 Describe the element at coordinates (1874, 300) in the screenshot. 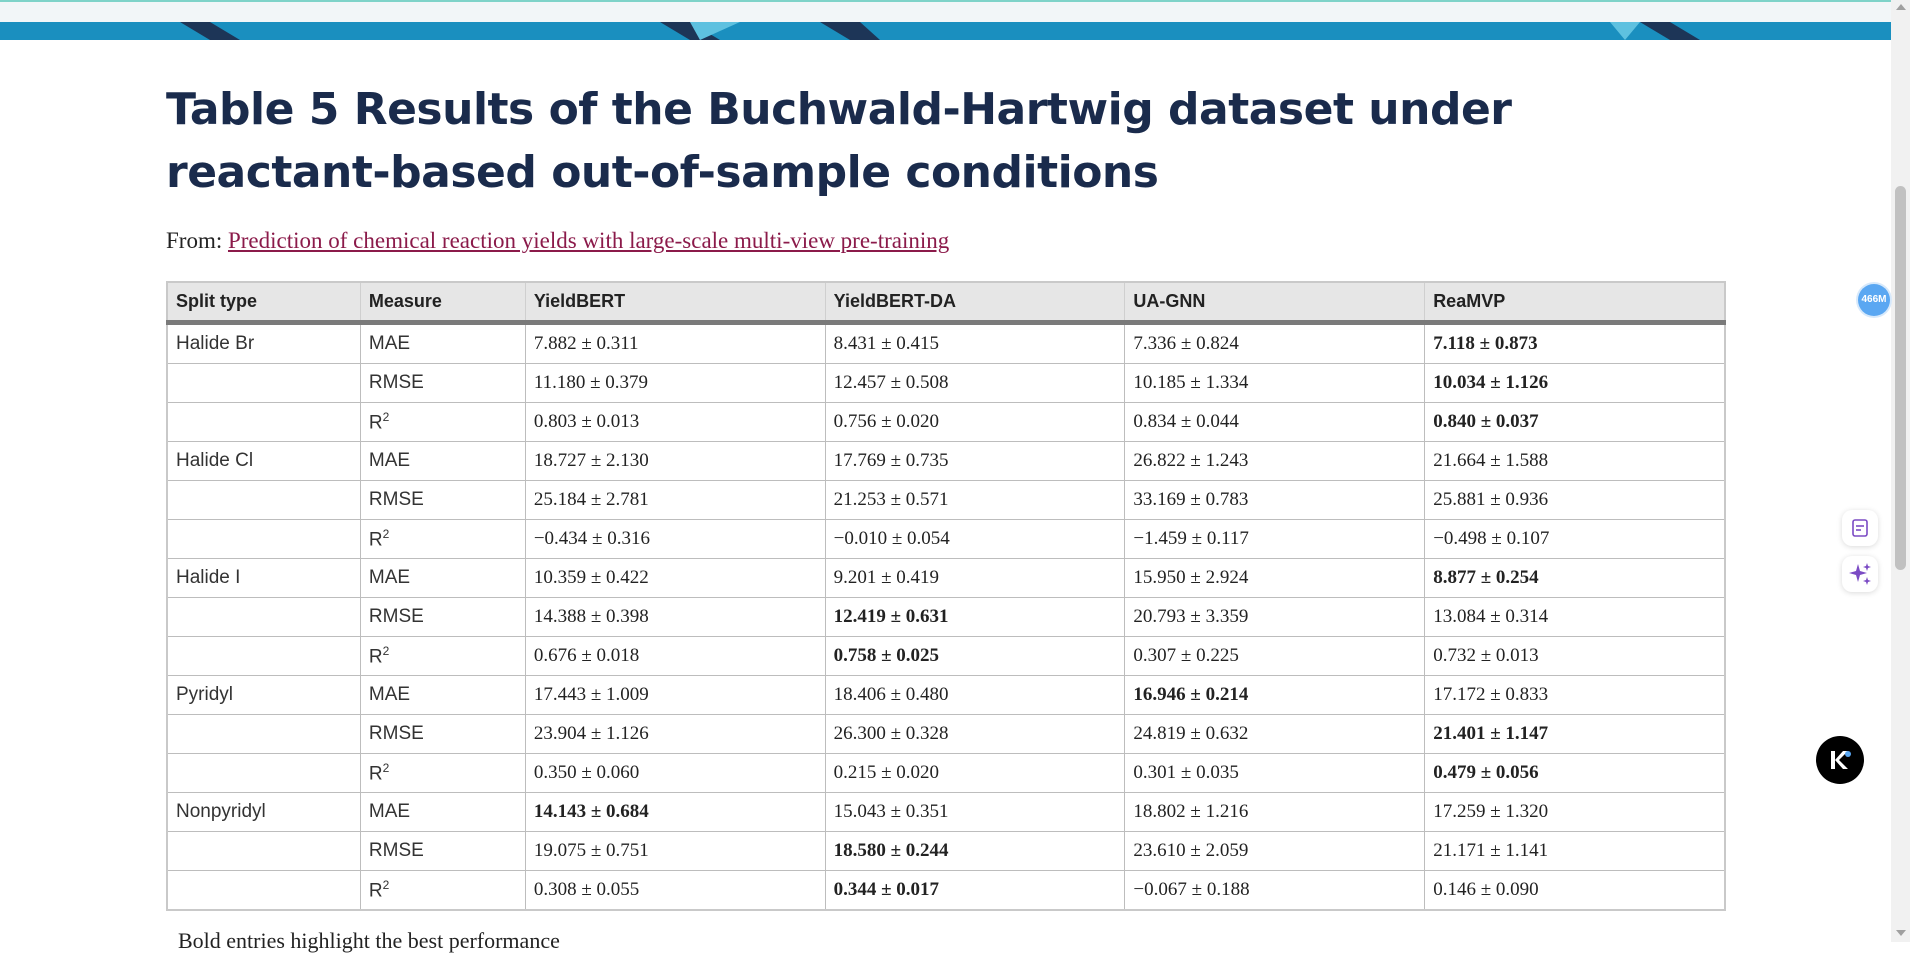

I see `extension-badge: 466M` at that location.